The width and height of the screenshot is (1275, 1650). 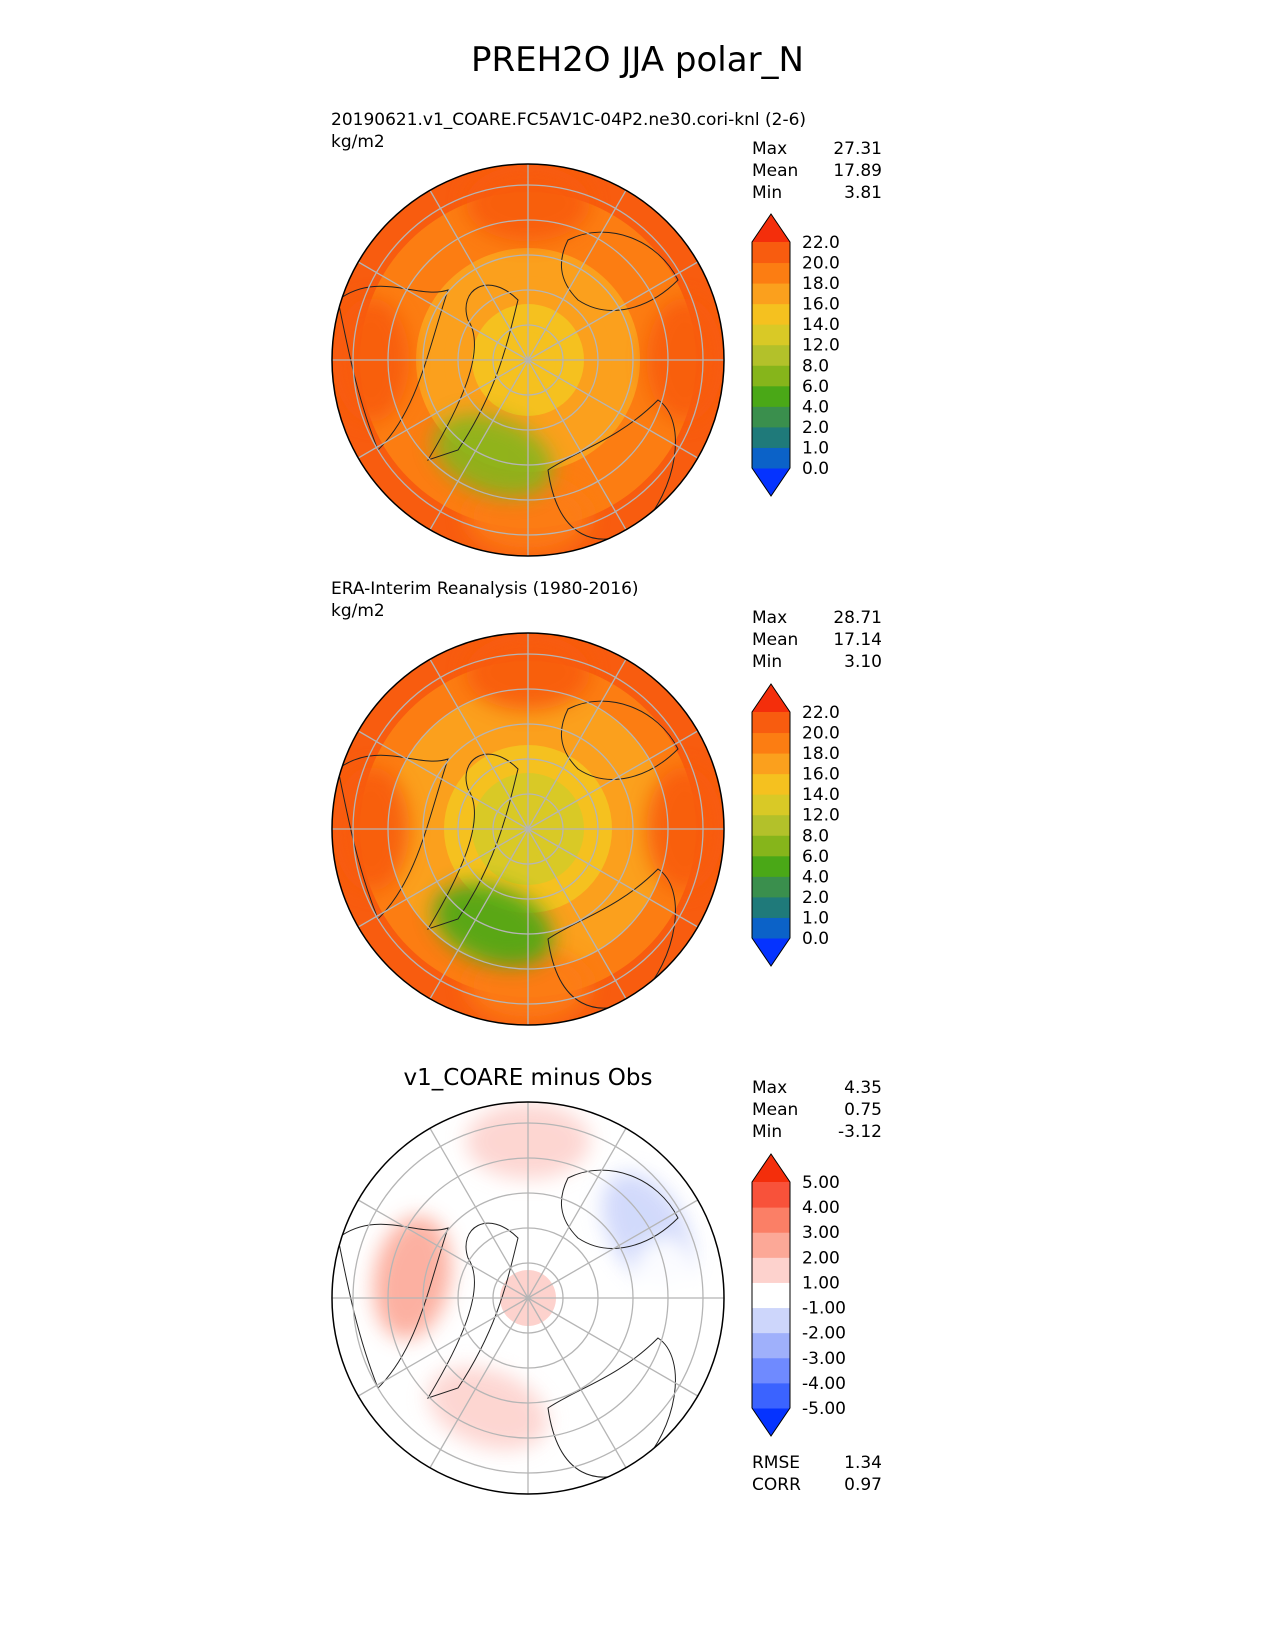 I want to click on colorbar-tick-label: -2.00, so click(x=824, y=1334).